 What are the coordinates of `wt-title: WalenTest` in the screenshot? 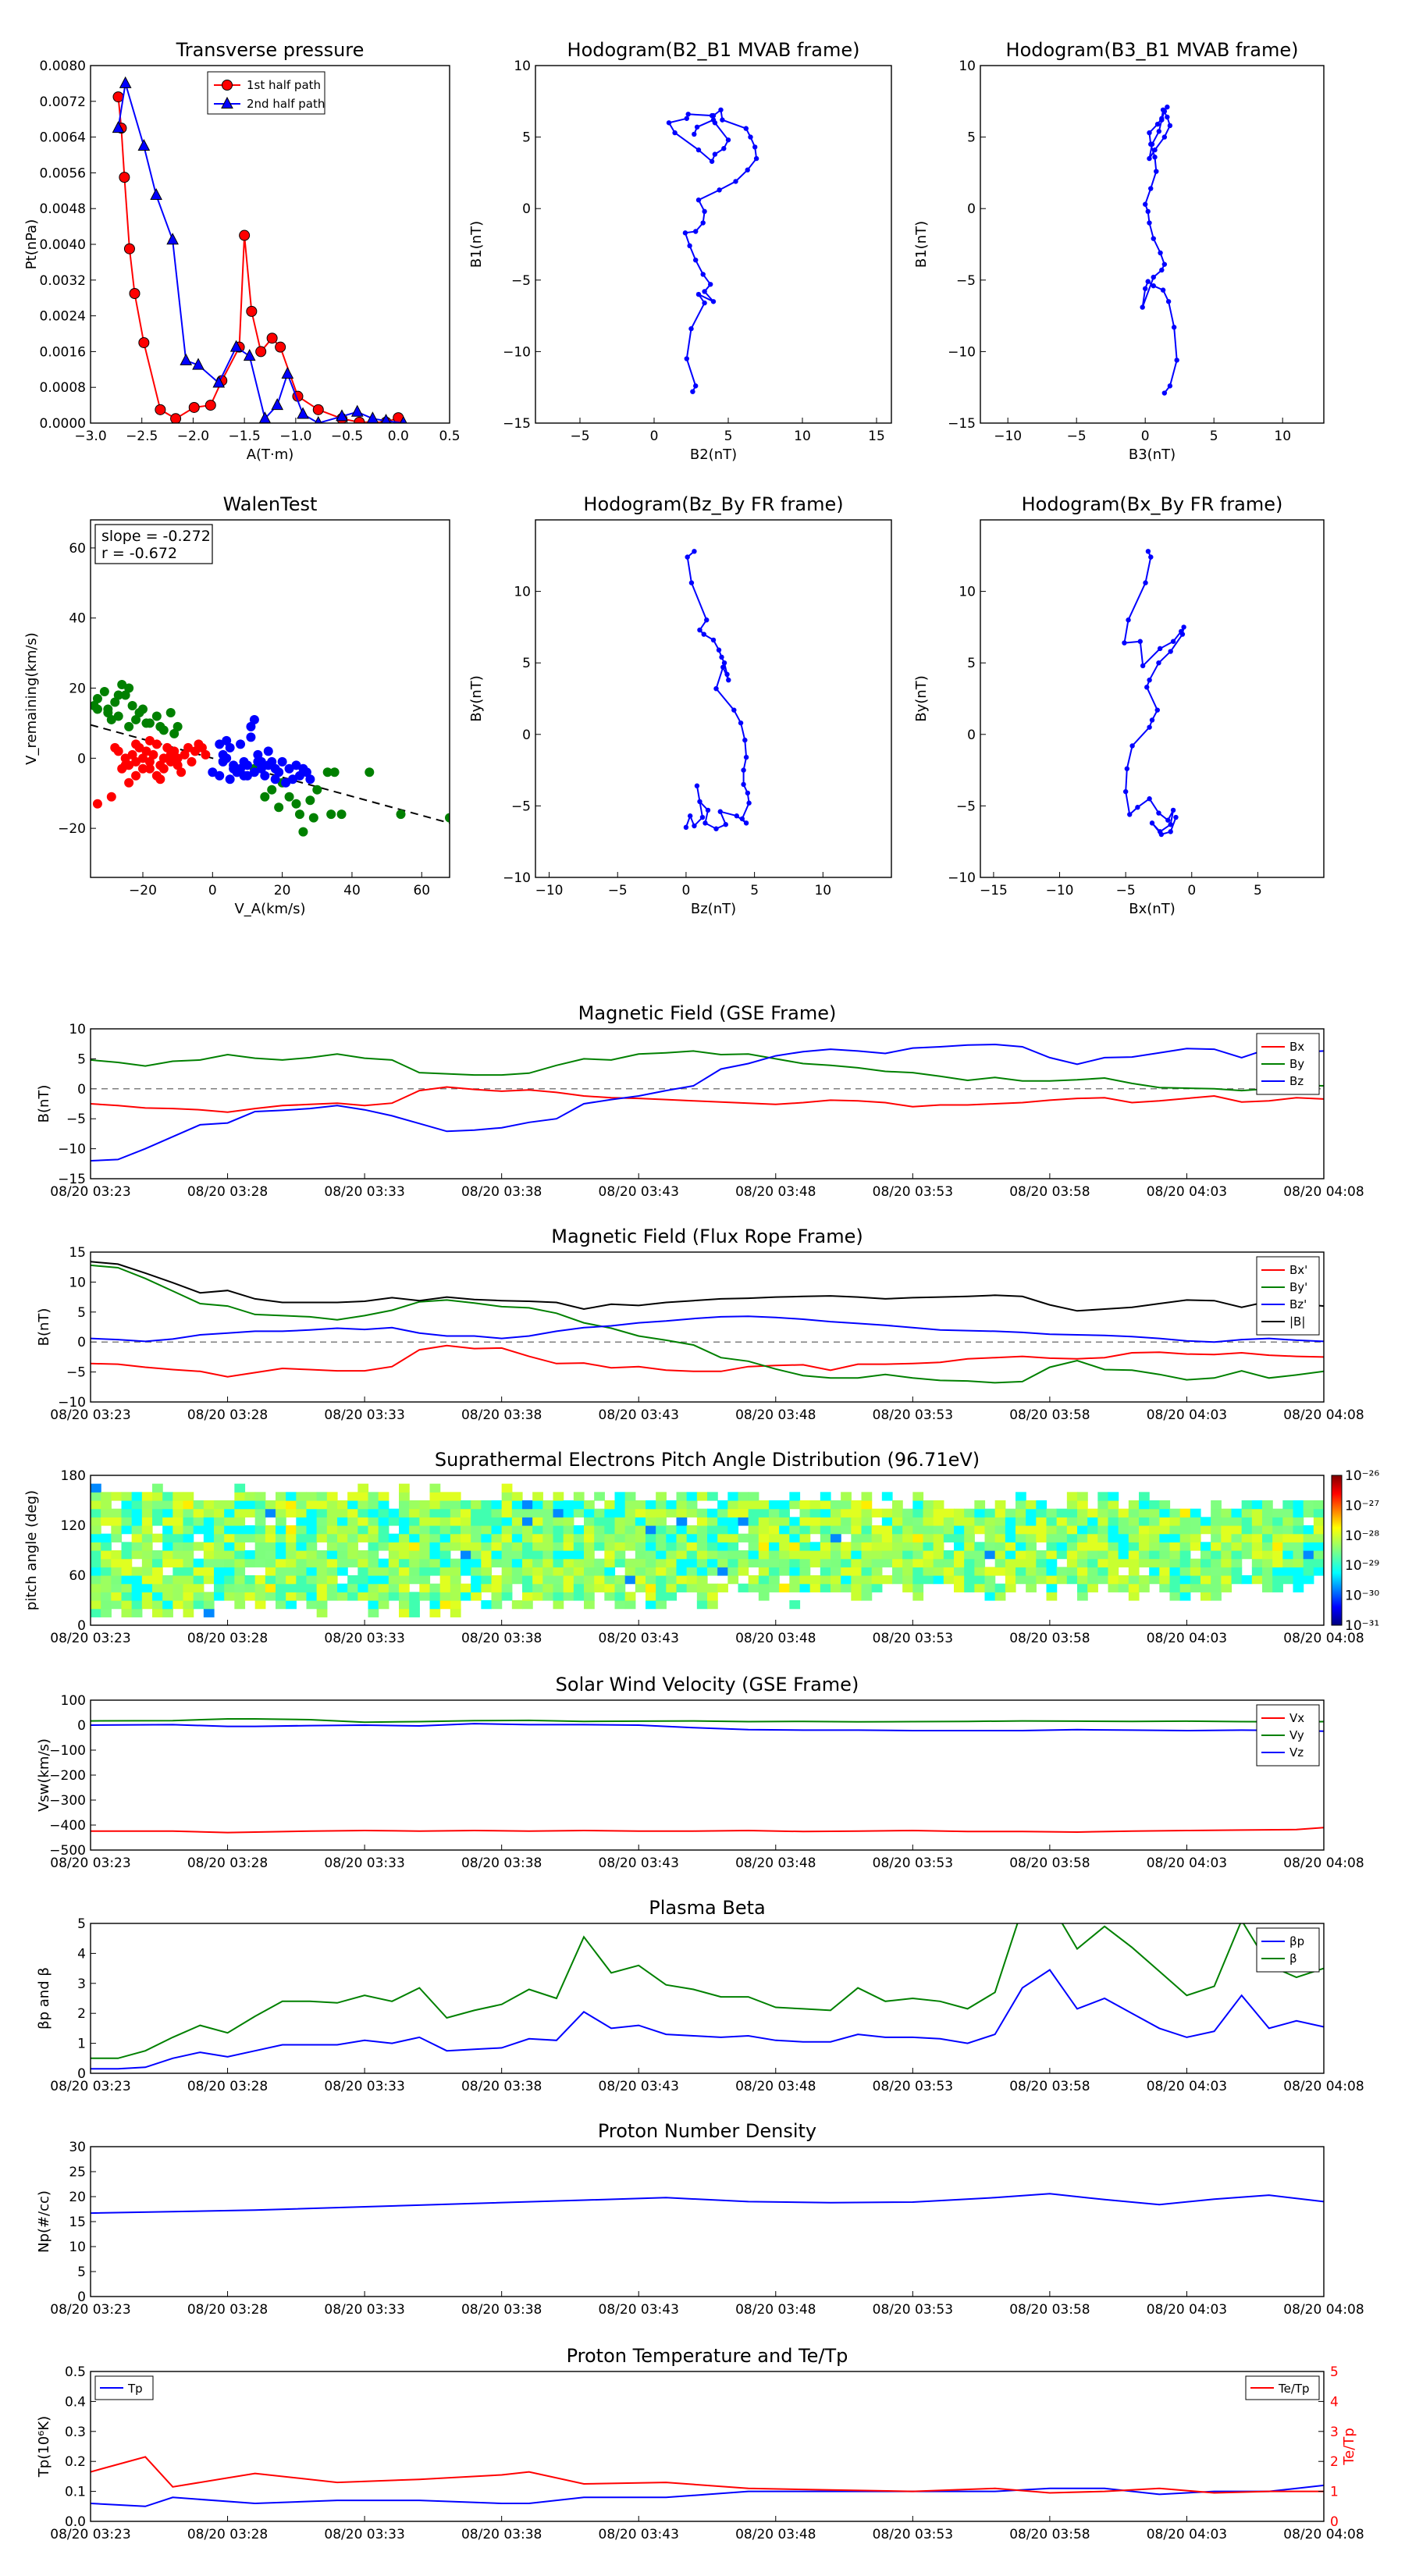 It's located at (270, 504).